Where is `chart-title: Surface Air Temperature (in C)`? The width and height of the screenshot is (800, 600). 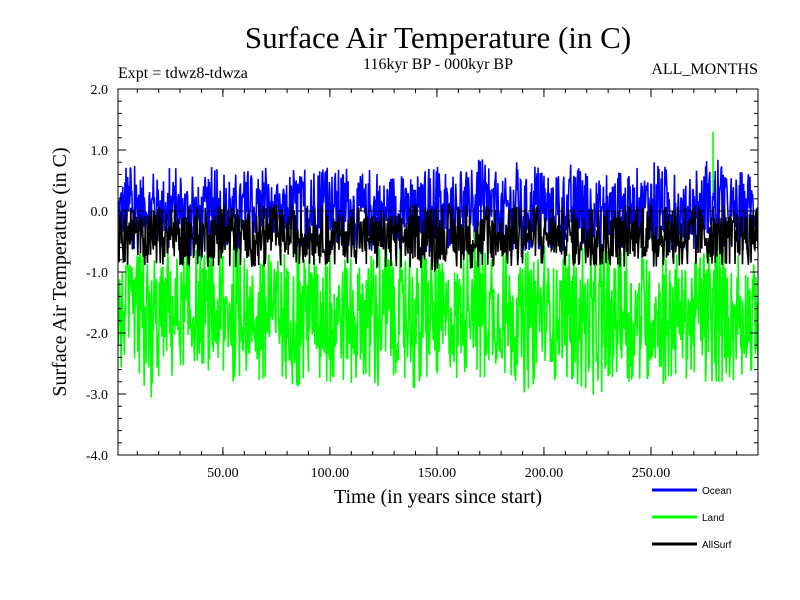 chart-title: Surface Air Temperature (in C) is located at coordinates (438, 37).